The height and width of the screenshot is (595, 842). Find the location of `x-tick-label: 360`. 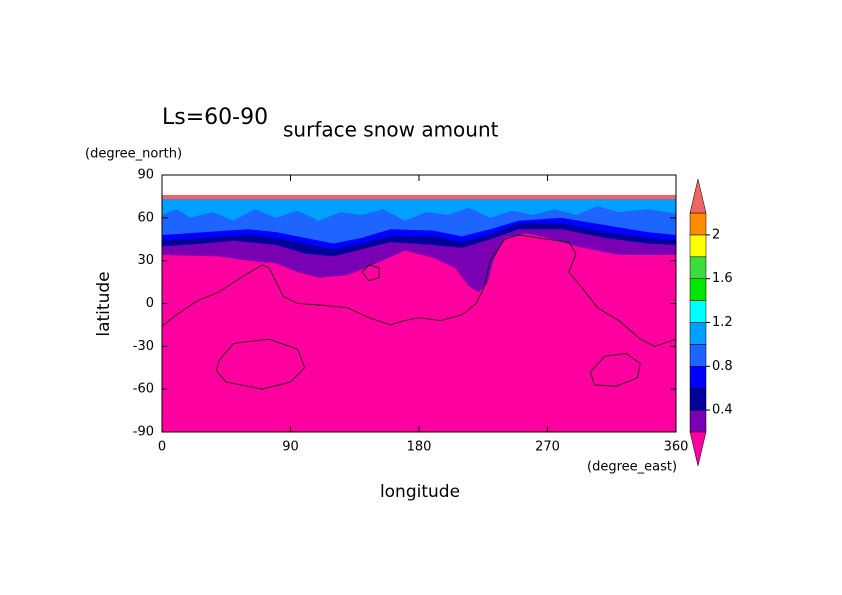

x-tick-label: 360 is located at coordinates (676, 447).